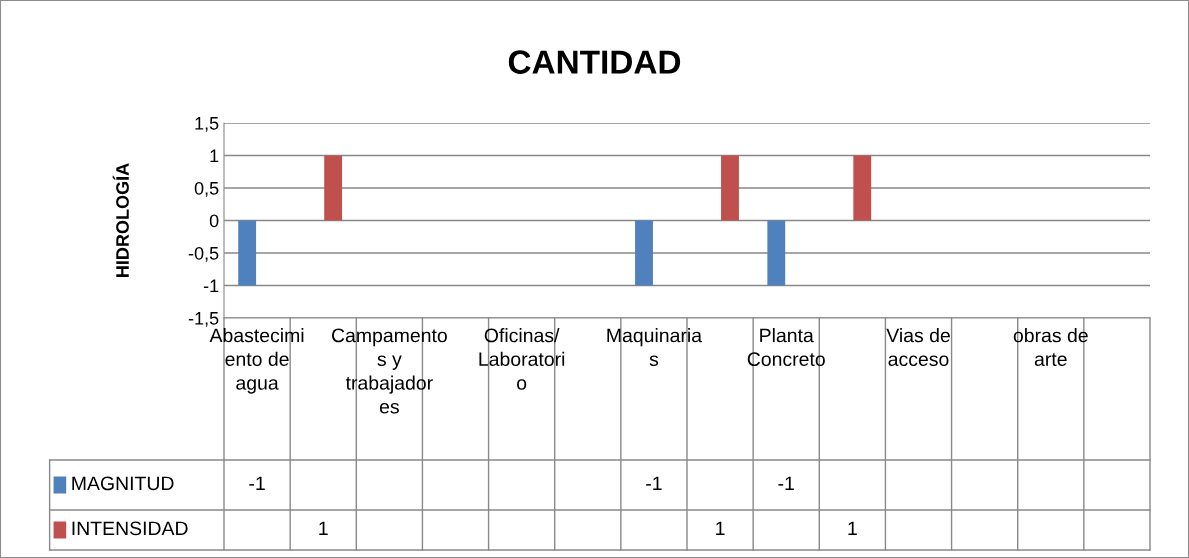 The width and height of the screenshot is (1189, 558). Describe the element at coordinates (214, 221) in the screenshot. I see `y-tick-label: 0` at that location.